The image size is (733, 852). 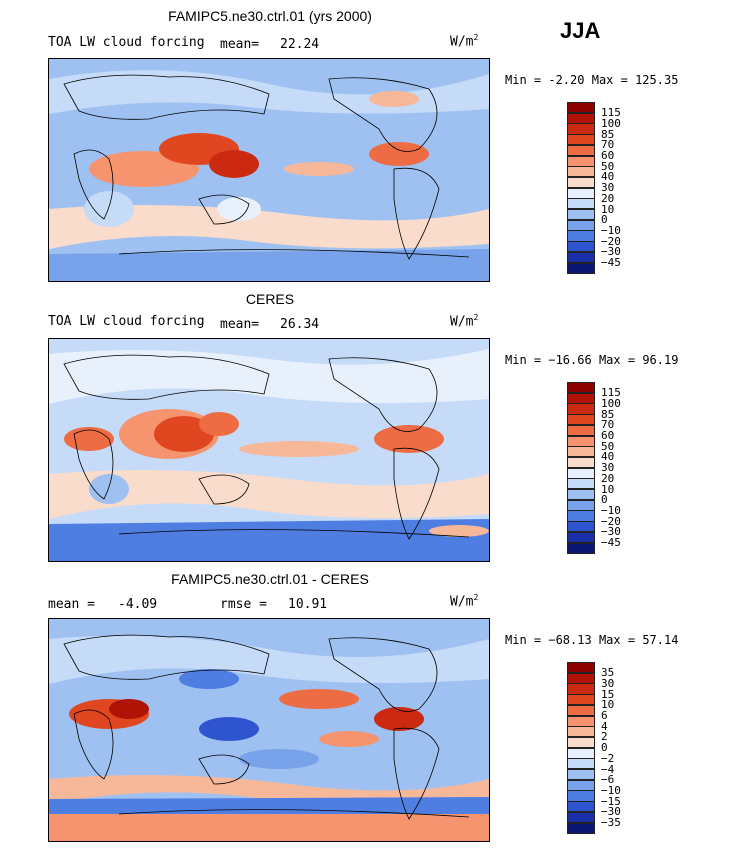 What do you see at coordinates (243, 604) in the screenshot?
I see `panel-3-rmse-label: rmse =` at bounding box center [243, 604].